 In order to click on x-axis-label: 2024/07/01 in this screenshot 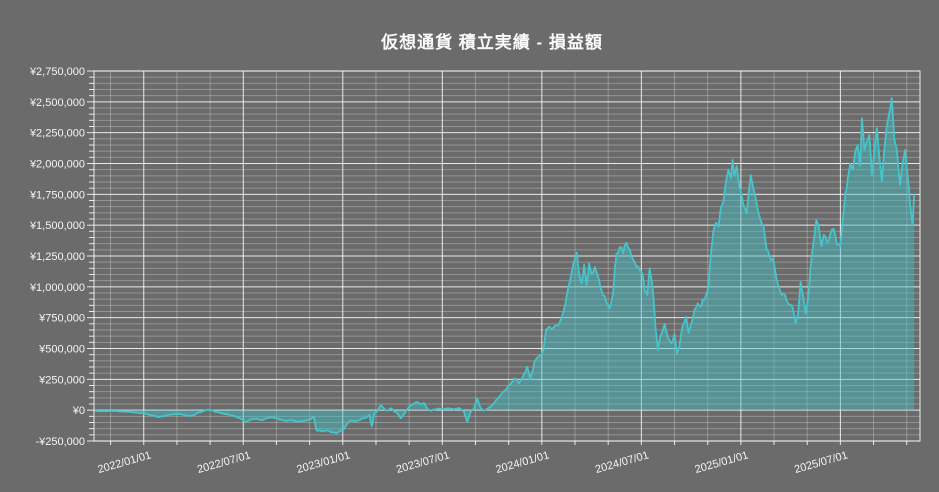, I will do `click(622, 462)`.